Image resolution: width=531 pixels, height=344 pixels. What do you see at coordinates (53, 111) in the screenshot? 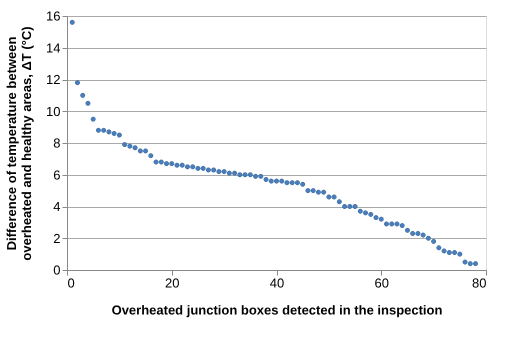
I see `y-tick-label: 10` at bounding box center [53, 111].